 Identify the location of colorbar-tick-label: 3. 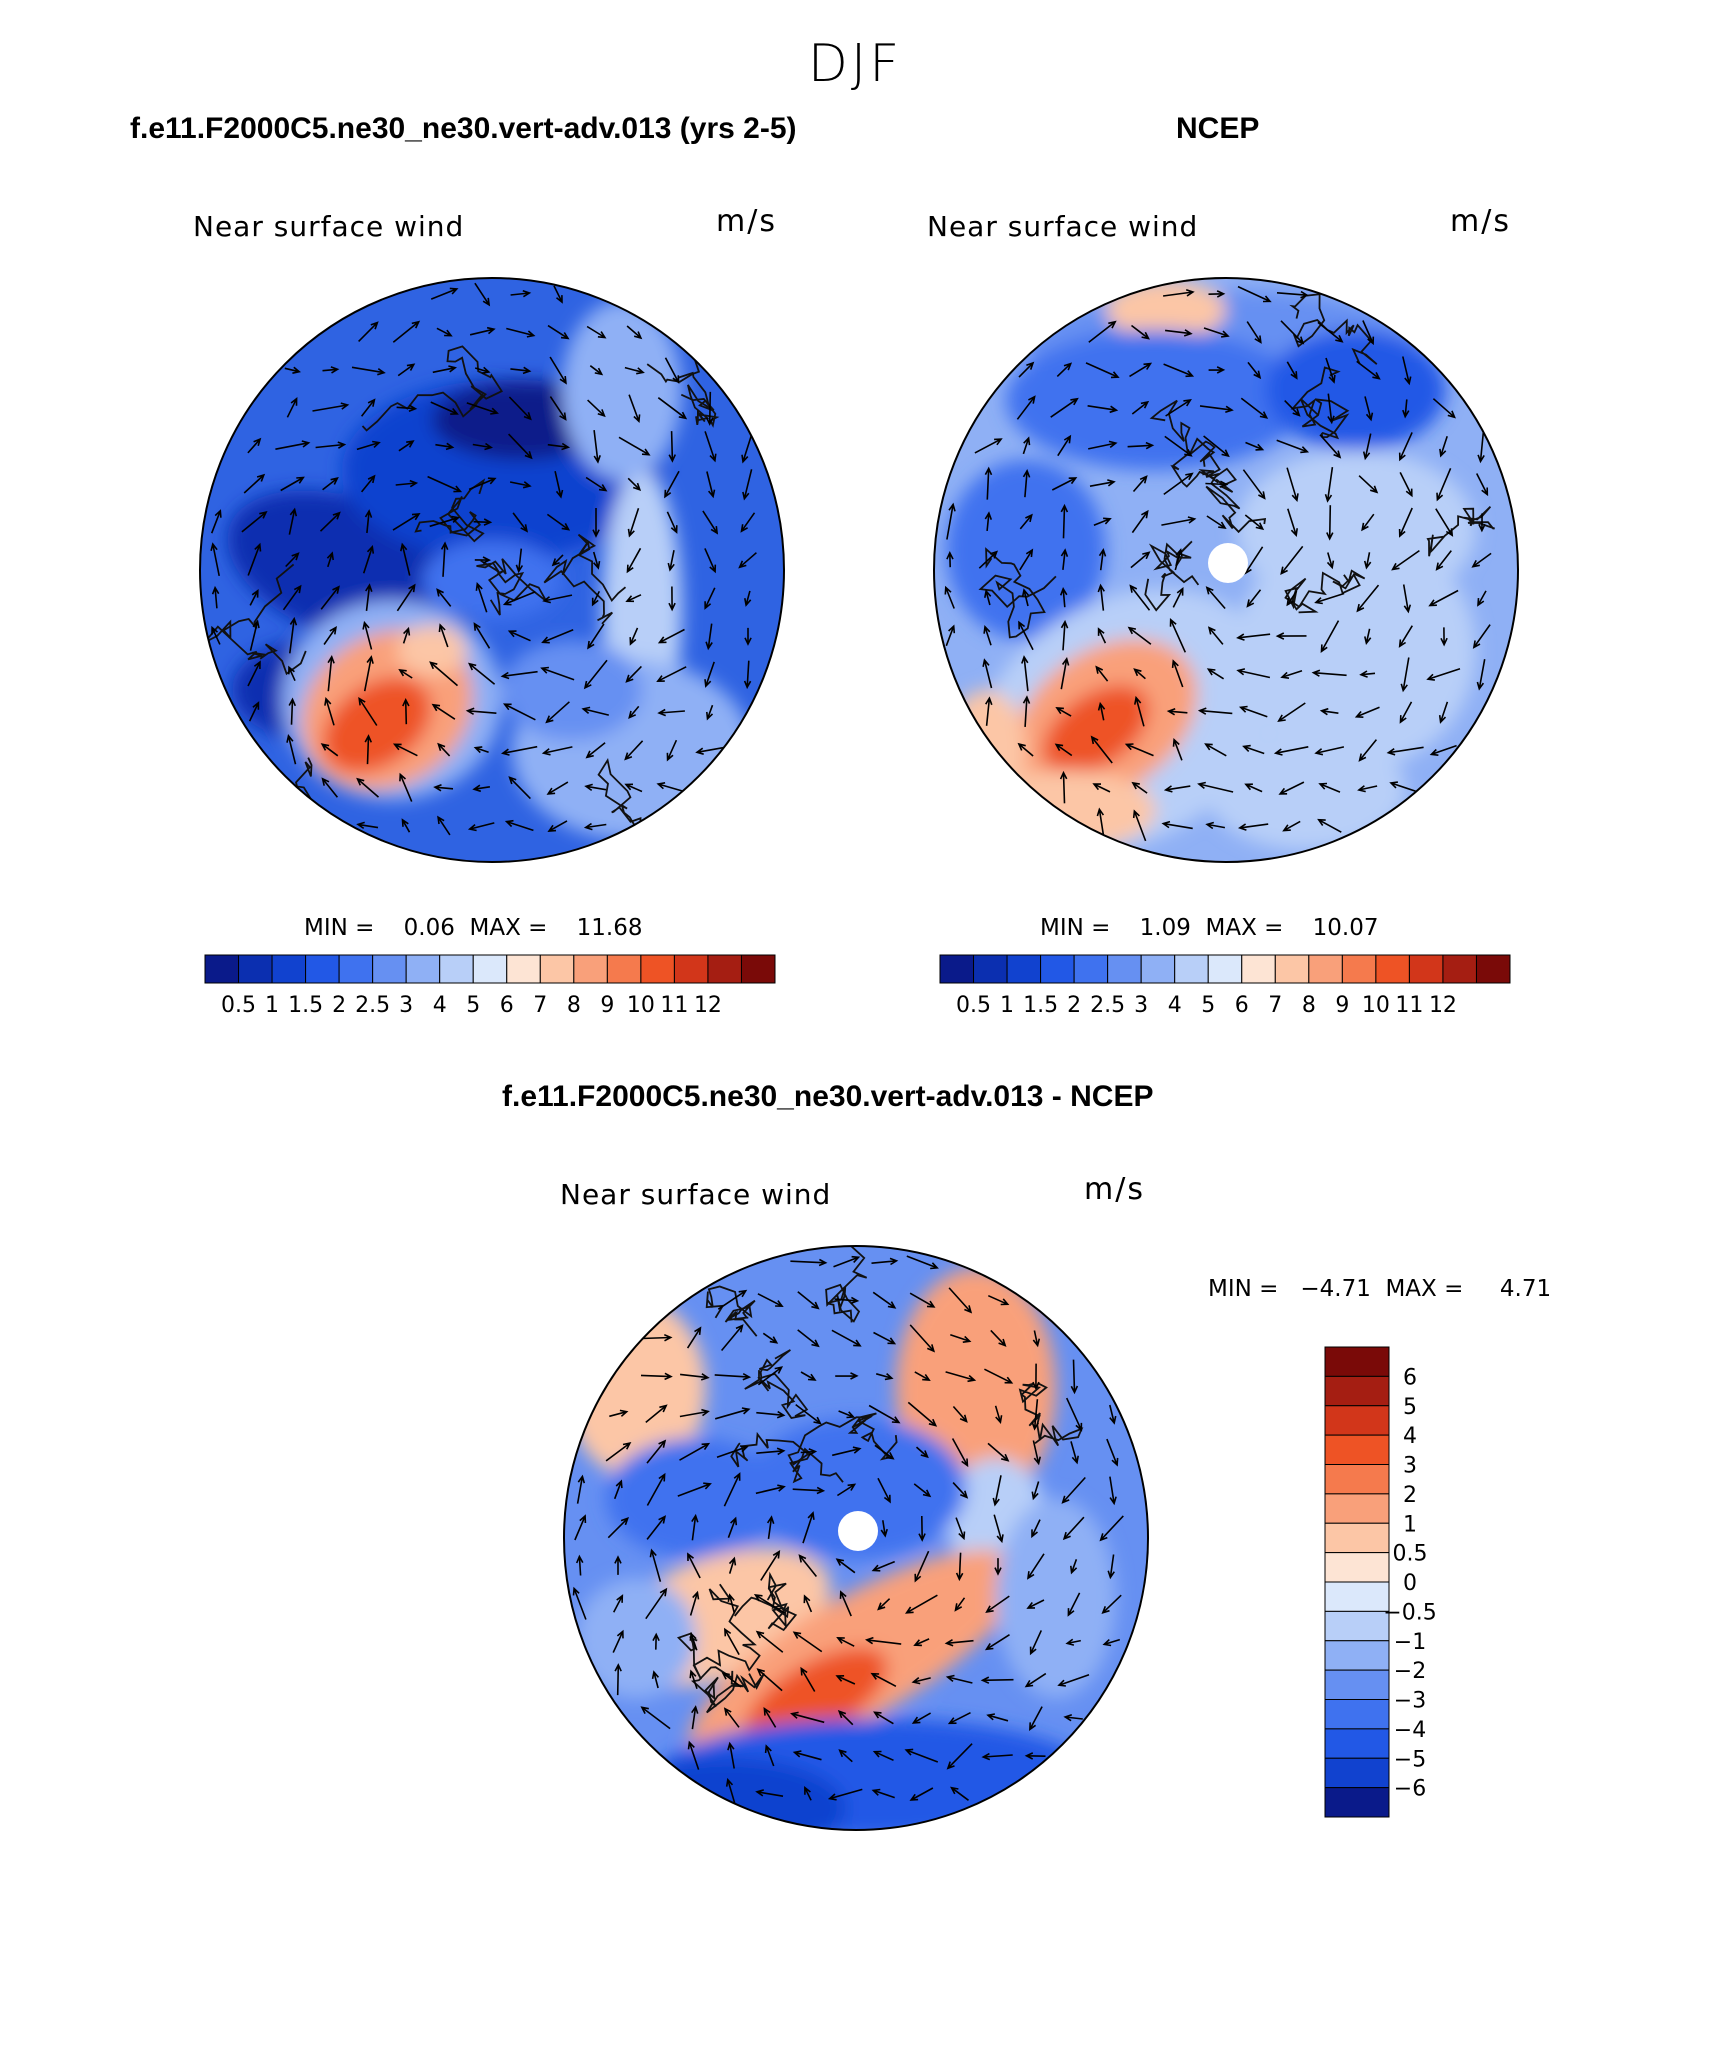
(1410, 1466).